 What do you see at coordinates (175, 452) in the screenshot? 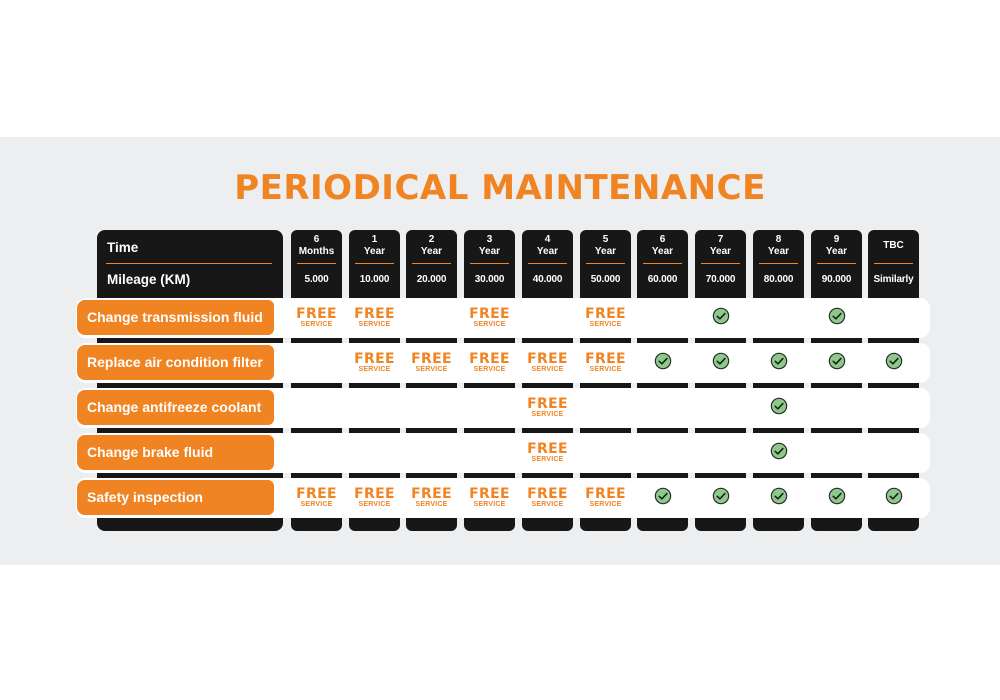
I see `row-label: Change brake fluid` at bounding box center [175, 452].